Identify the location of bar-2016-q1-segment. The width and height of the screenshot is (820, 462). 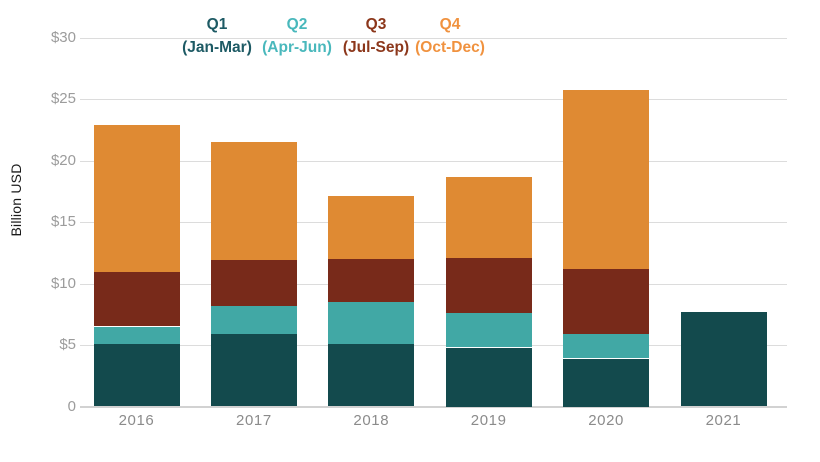
(136, 375).